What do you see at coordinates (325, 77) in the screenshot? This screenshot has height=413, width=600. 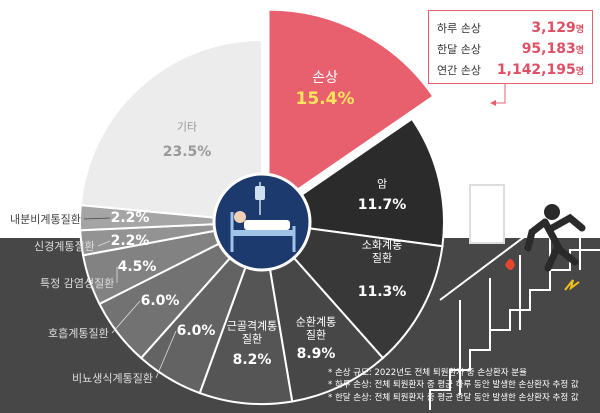 I see `slice-label: 손상` at bounding box center [325, 77].